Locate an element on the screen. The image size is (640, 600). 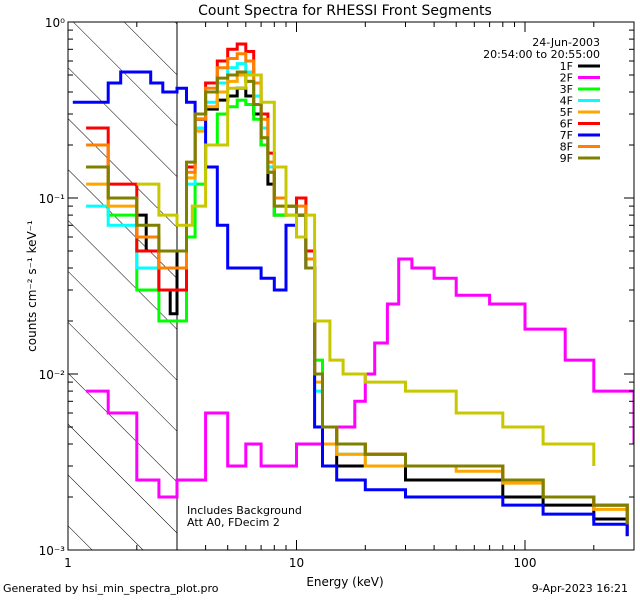
y-tick-label: 10⁰ is located at coordinates (55, 23).